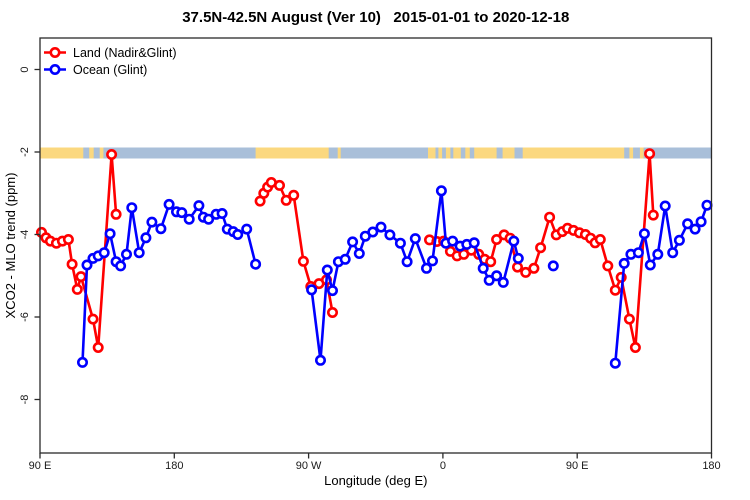 This screenshot has width=750, height=500. Describe the element at coordinates (169, 283) in the screenshot. I see `series-line-ocean` at that location.